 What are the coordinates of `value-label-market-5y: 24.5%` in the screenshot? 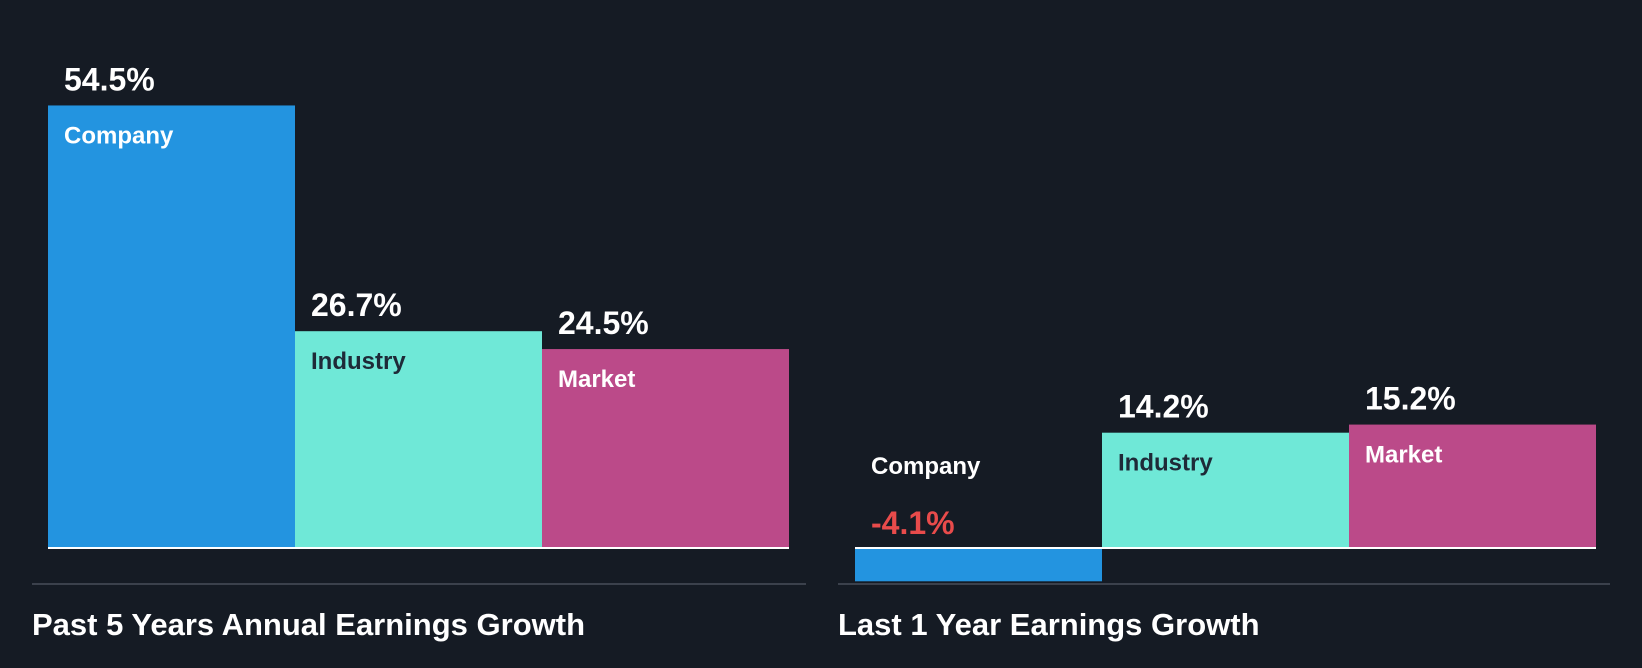 It's located at (603, 323).